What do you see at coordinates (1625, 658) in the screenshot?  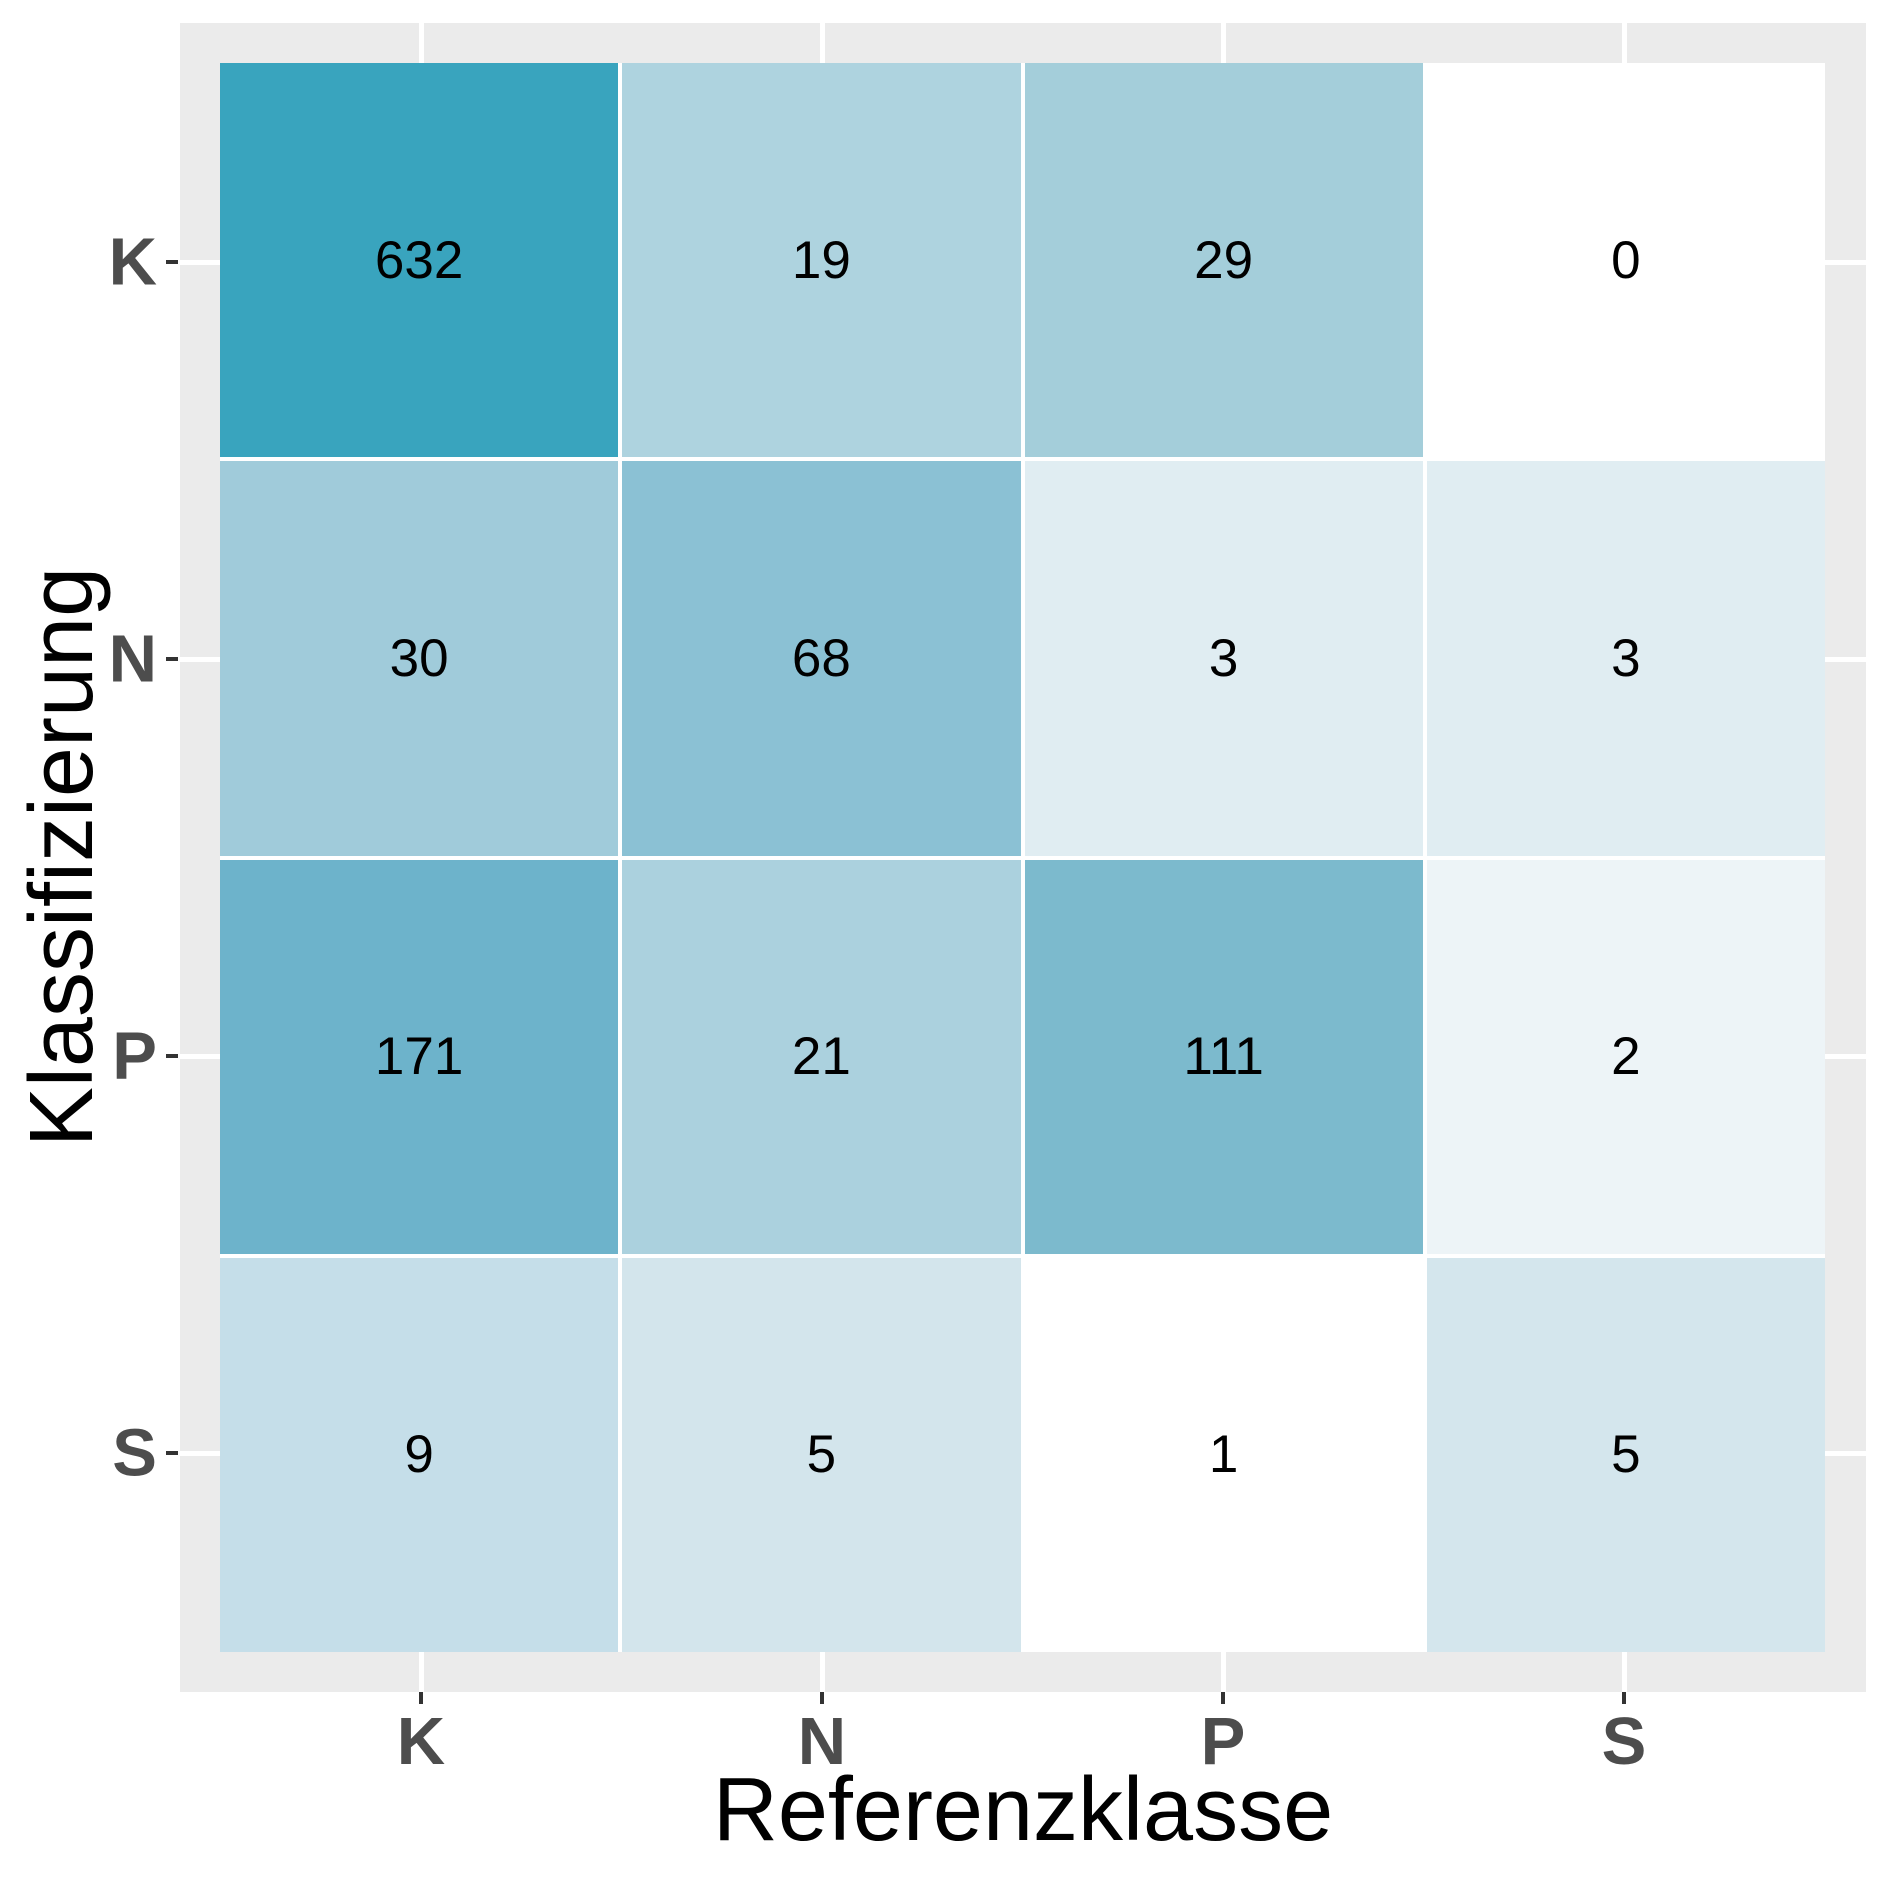 I see `heatmap-cell-n-s: 3` at bounding box center [1625, 658].